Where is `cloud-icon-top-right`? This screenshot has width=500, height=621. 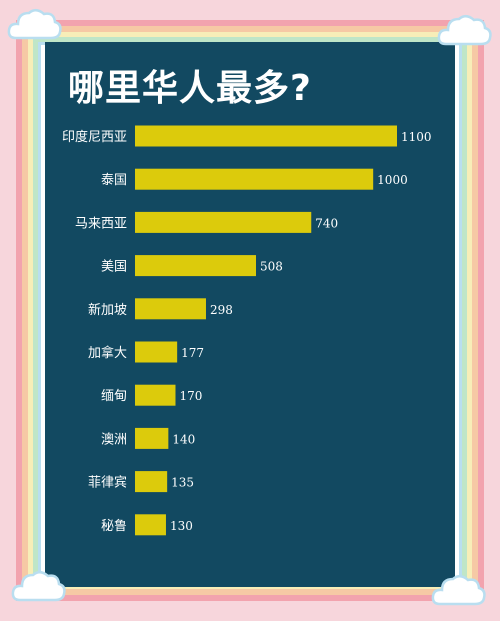
cloud-icon-top-right is located at coordinates (464, 30).